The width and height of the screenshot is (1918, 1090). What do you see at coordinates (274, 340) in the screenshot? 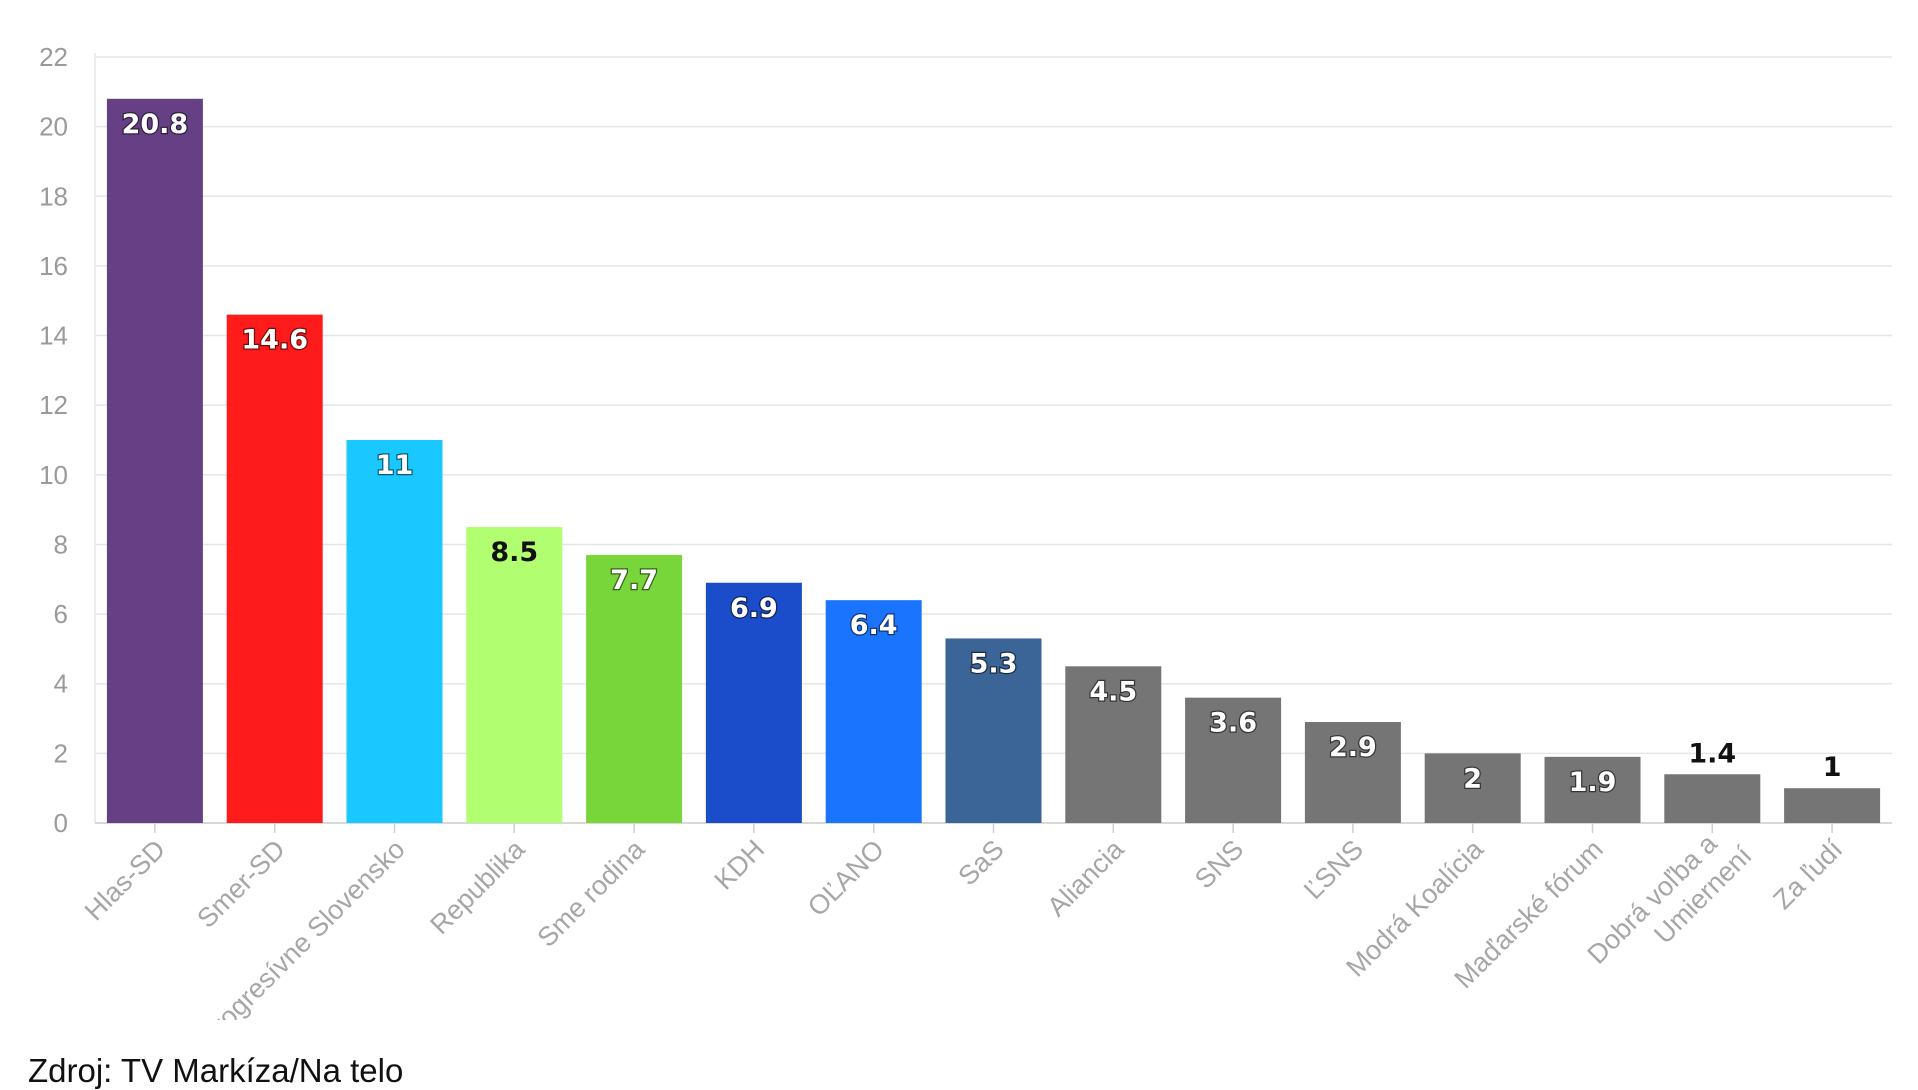
I see `data-label-2: 14.6` at bounding box center [274, 340].